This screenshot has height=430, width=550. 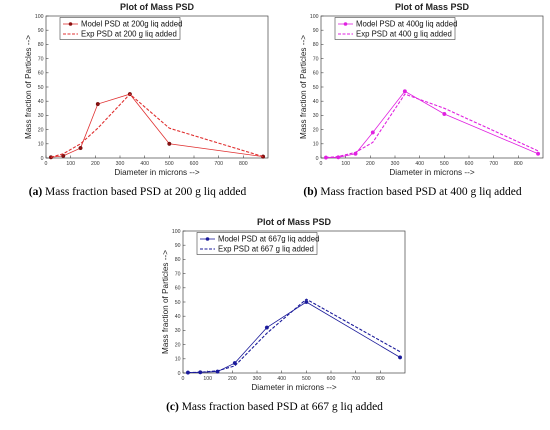 I want to click on chart-1-xtick-label: 700, so click(x=493, y=164).